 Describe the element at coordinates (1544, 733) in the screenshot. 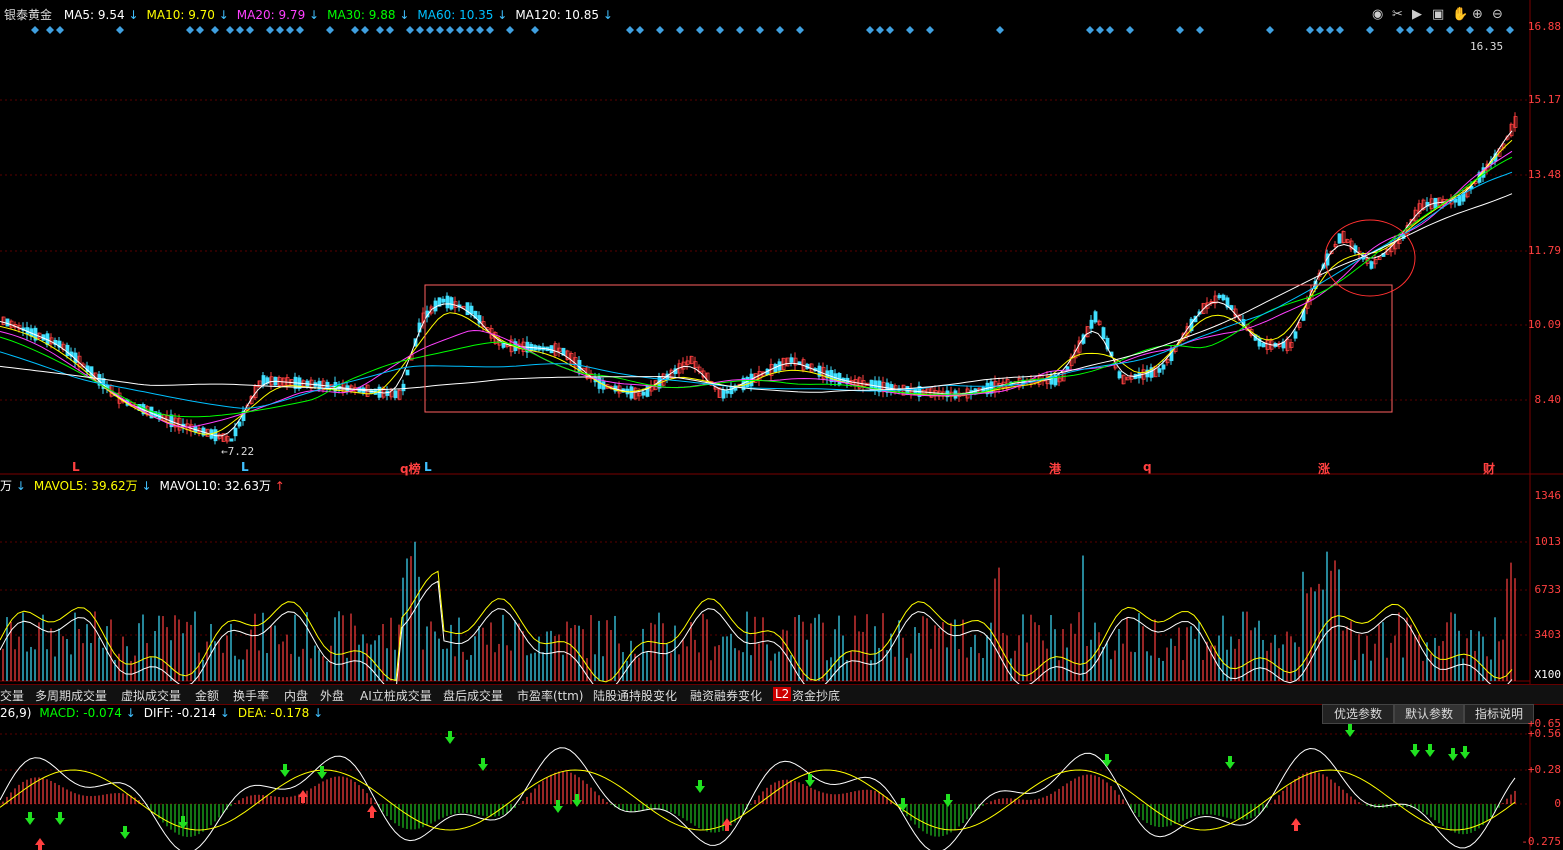

I see `macd-axis-label: +0.56` at that location.